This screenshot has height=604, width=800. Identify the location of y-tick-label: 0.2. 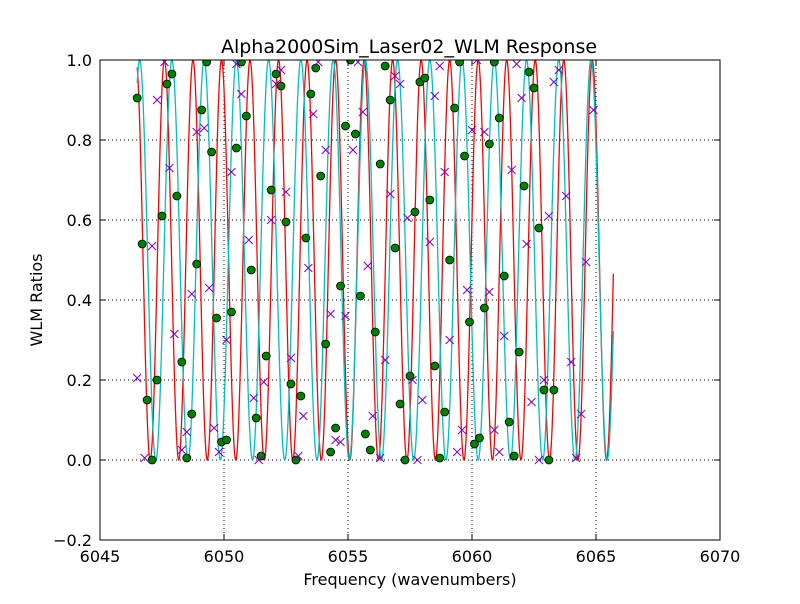
(79, 380).